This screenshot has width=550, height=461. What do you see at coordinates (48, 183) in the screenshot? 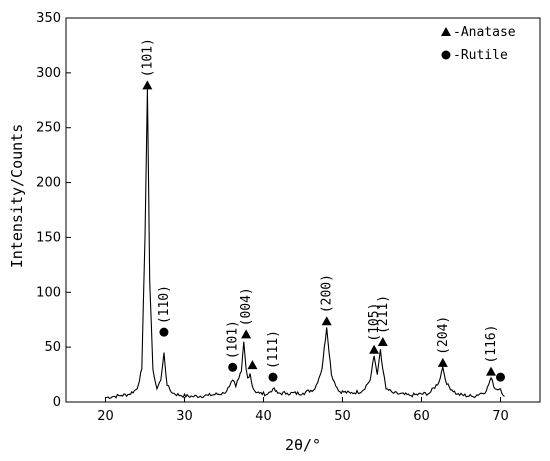
I see `y-tick-label: 200` at bounding box center [48, 183].